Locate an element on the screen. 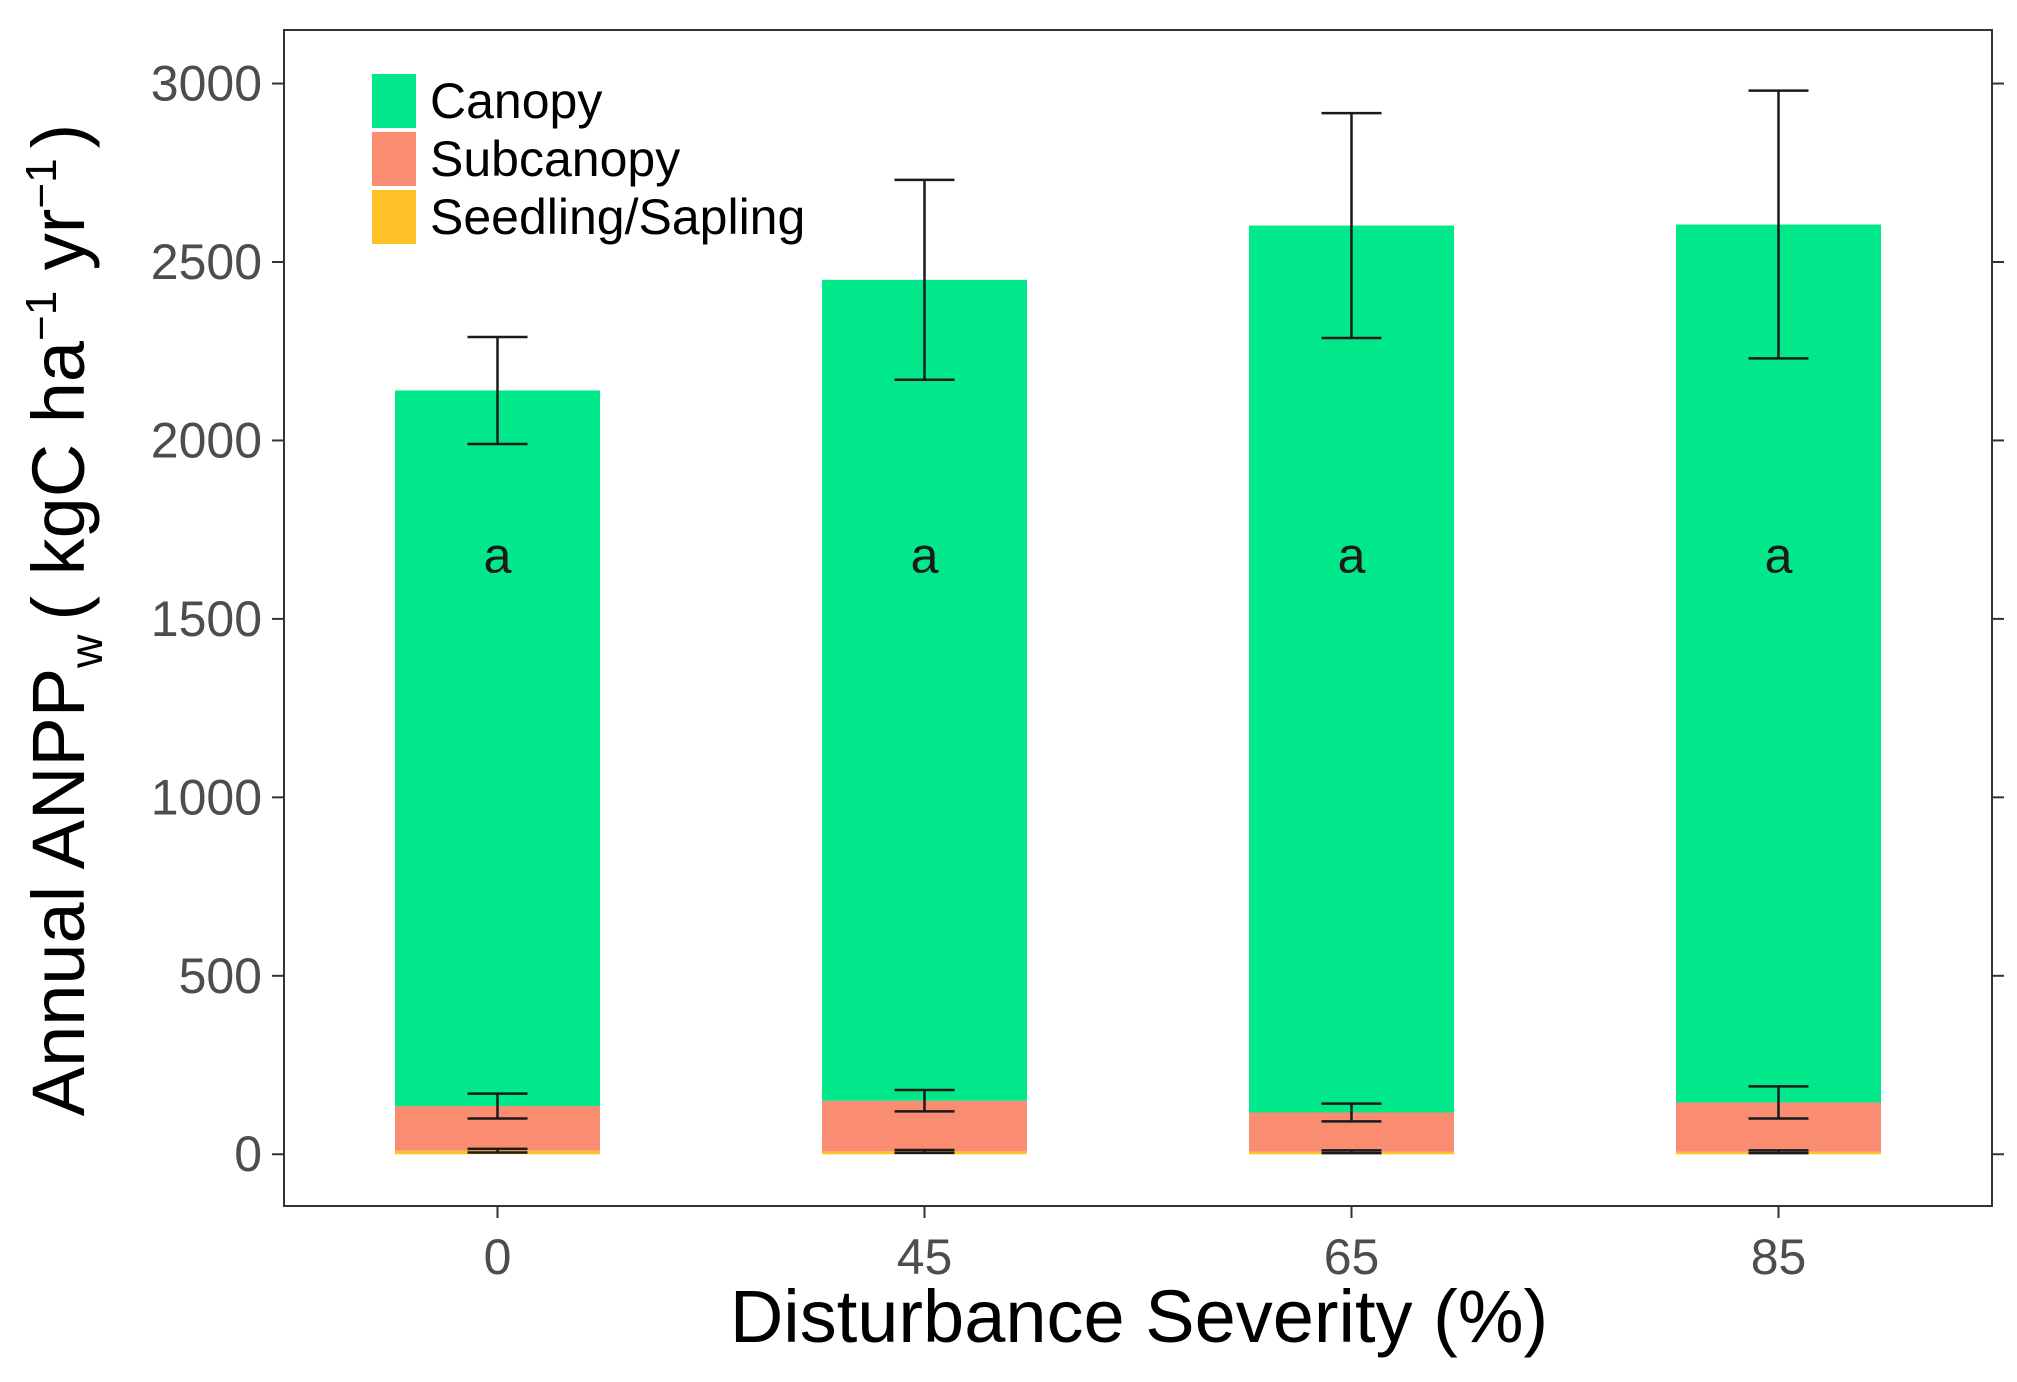 This screenshot has width=2017, height=1382. y-axis-title-unit-open: ( kgC ha is located at coordinates (58, 480).